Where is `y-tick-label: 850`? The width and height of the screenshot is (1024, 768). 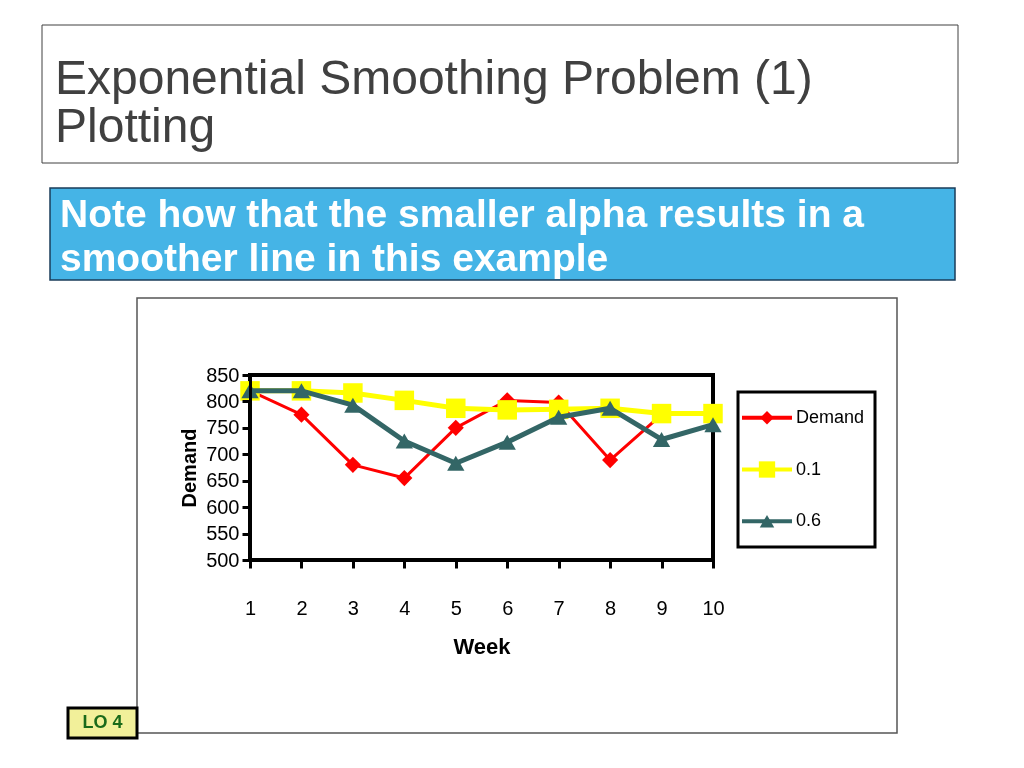
y-tick-label: 850 is located at coordinates (223, 374).